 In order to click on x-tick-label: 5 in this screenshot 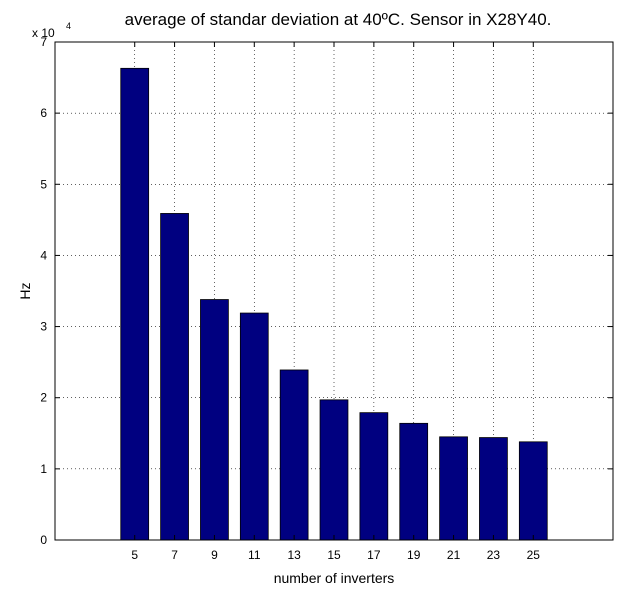, I will do `click(134, 555)`.